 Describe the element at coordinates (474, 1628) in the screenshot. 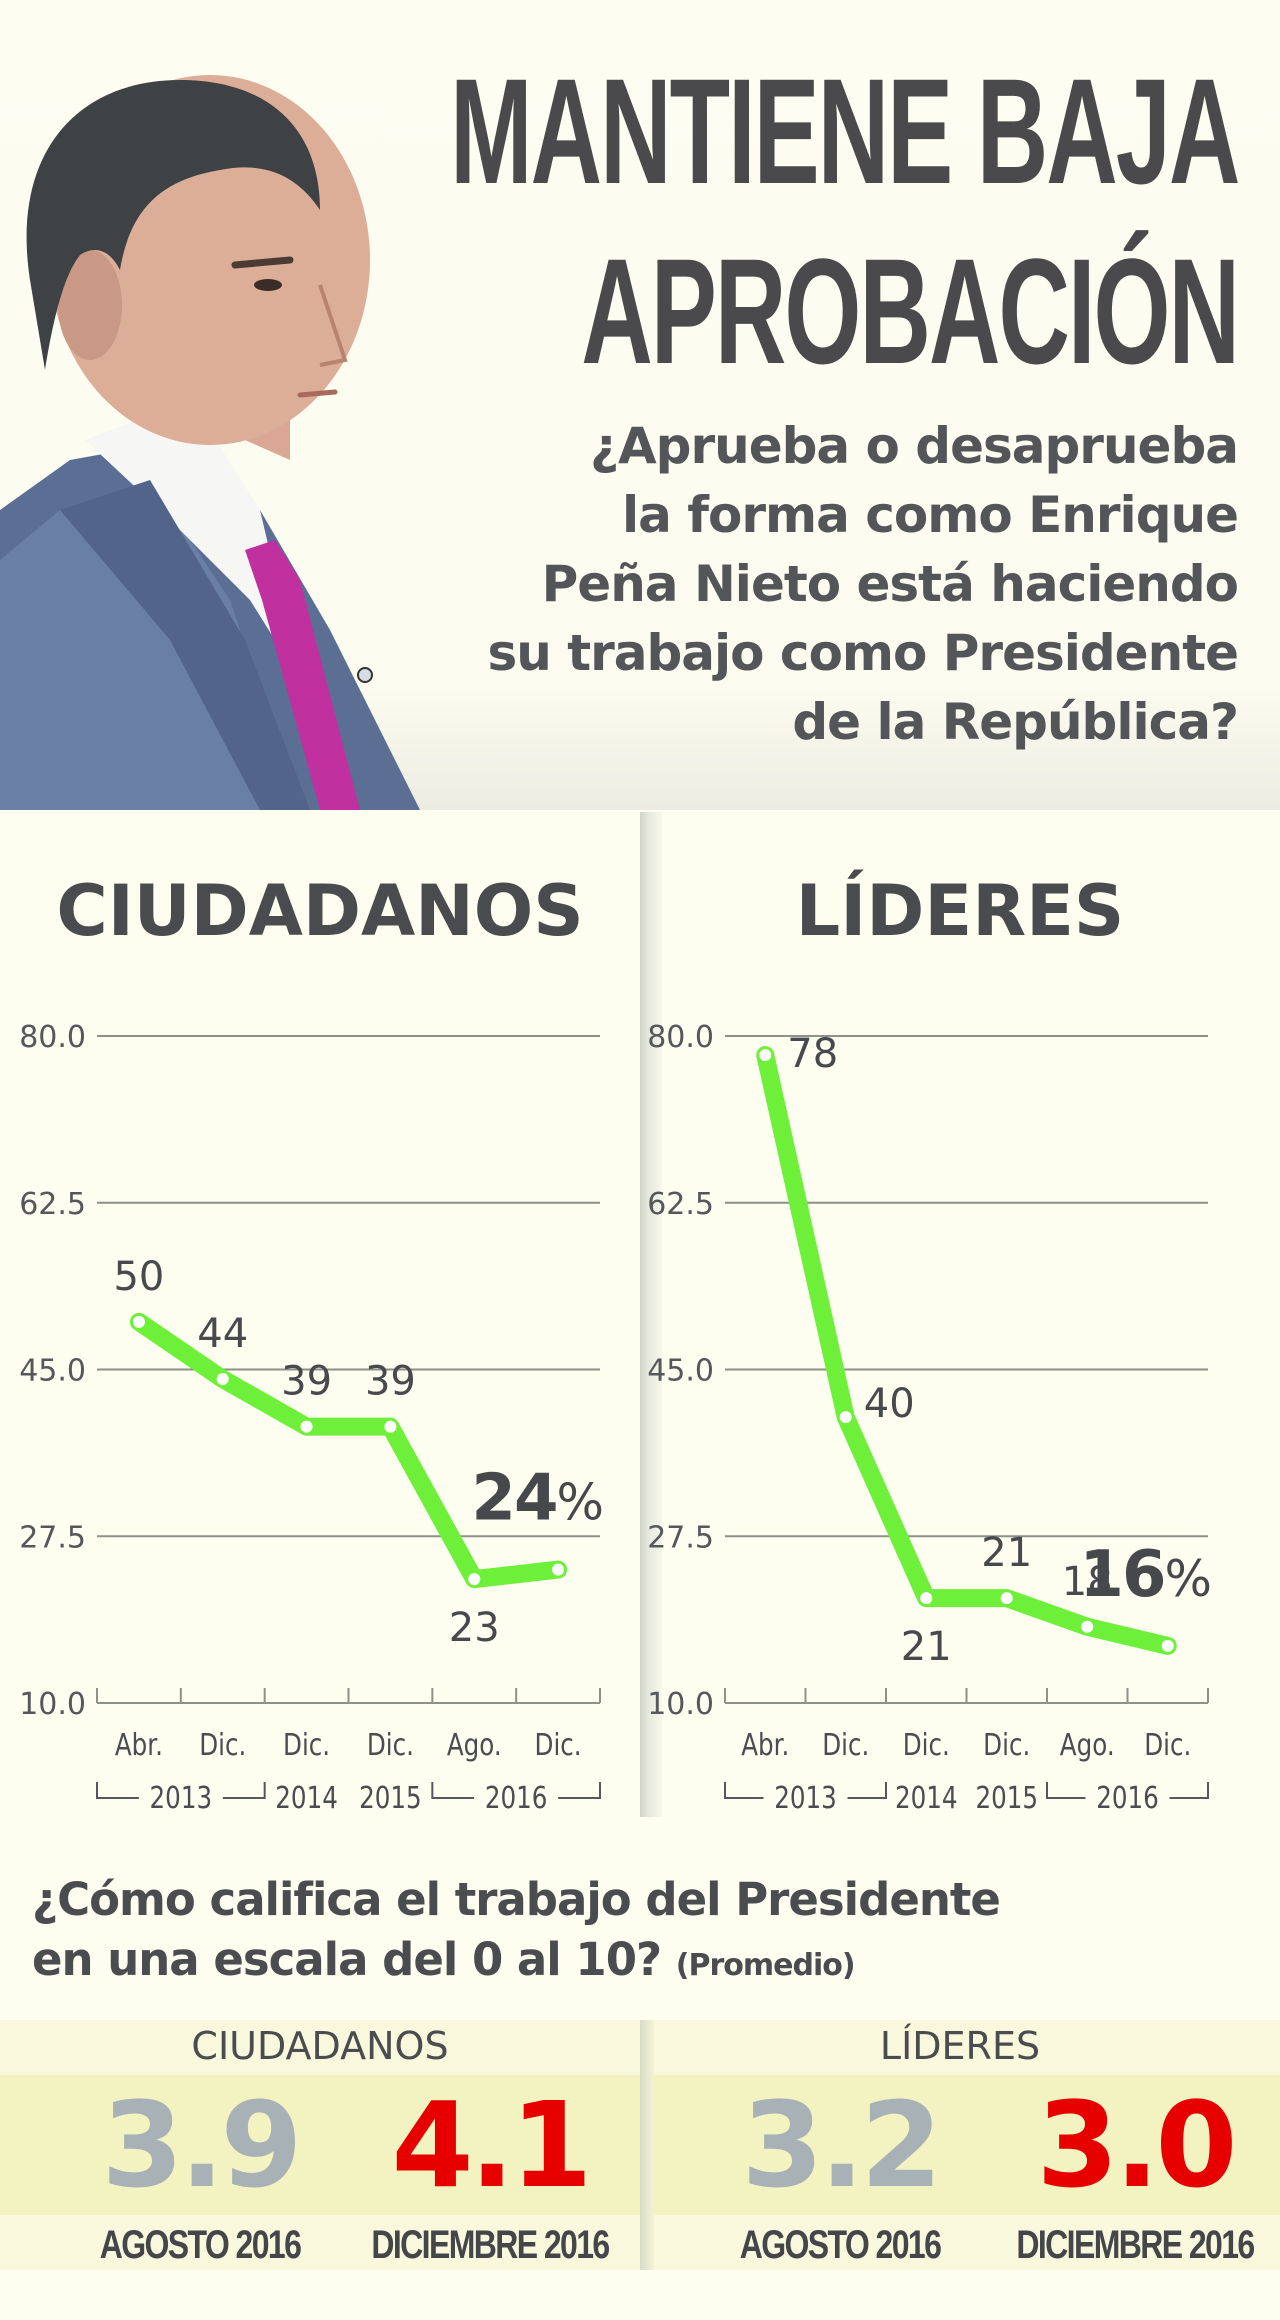

I see `data-label: 23` at that location.